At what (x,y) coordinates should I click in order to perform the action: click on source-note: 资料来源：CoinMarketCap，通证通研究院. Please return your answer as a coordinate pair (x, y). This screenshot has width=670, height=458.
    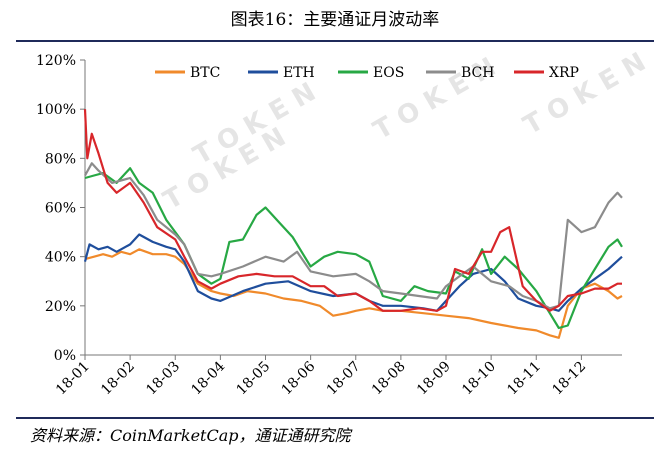
    Looking at the image, I should click on (190, 435).